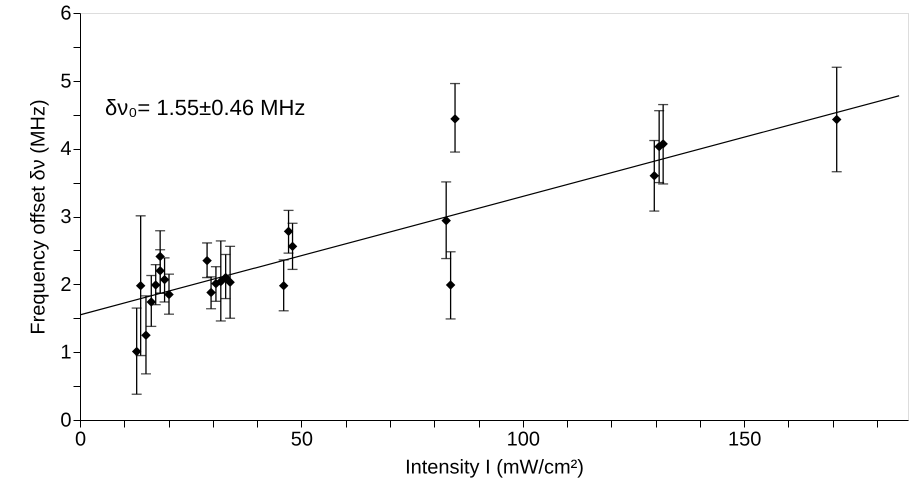  What do you see at coordinates (38, 217) in the screenshot?
I see `y-axis-title: Frequency offset δν (MHz)` at bounding box center [38, 217].